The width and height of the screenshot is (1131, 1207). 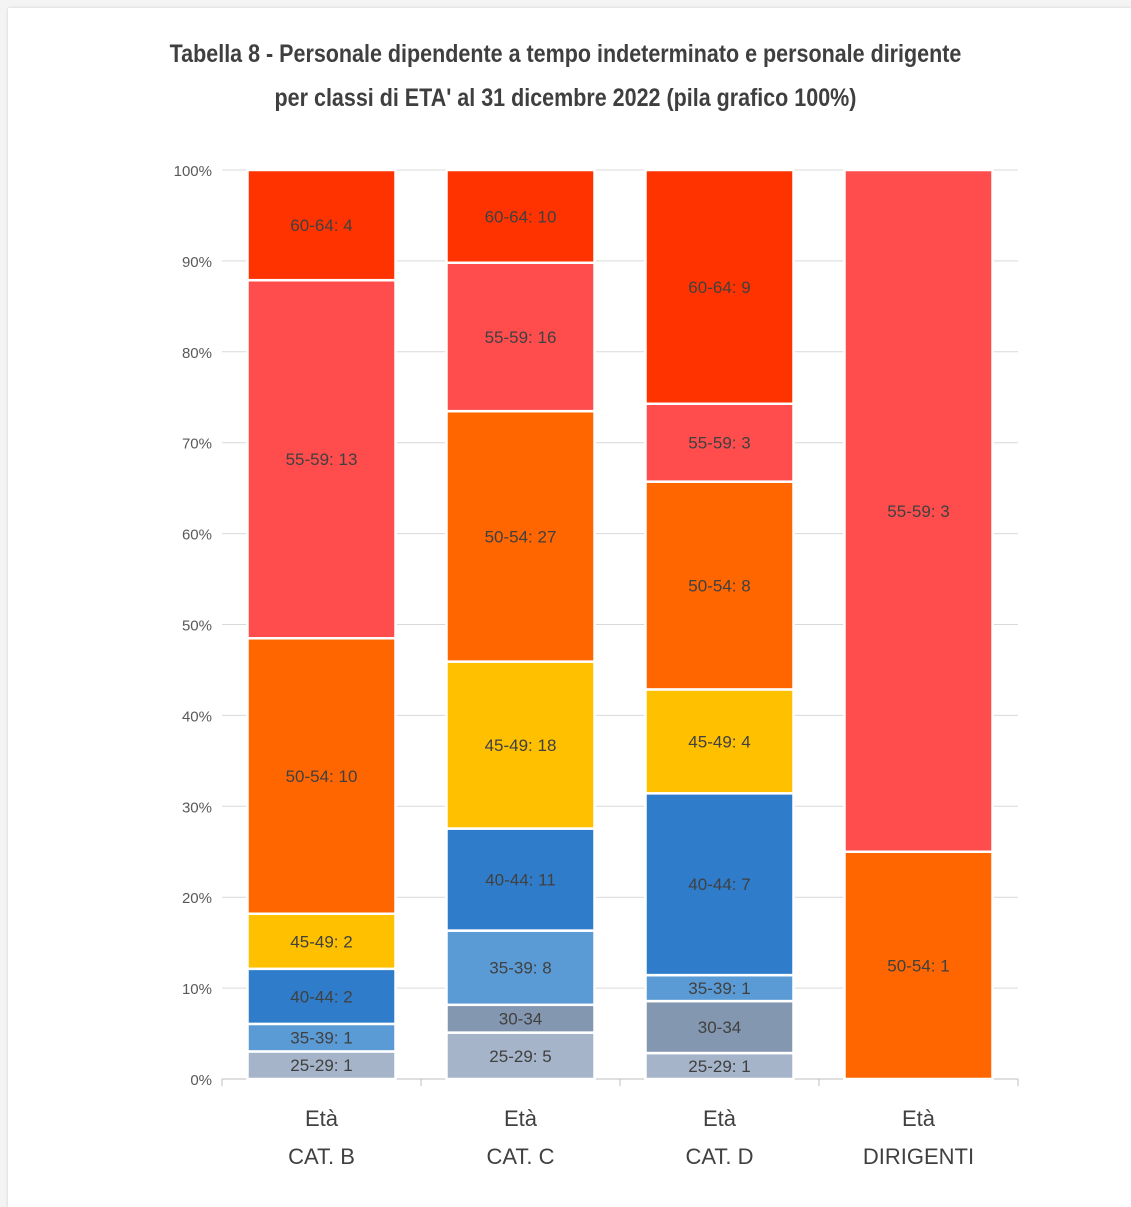 I want to click on data-label: 60-64: 9, so click(x=719, y=287).